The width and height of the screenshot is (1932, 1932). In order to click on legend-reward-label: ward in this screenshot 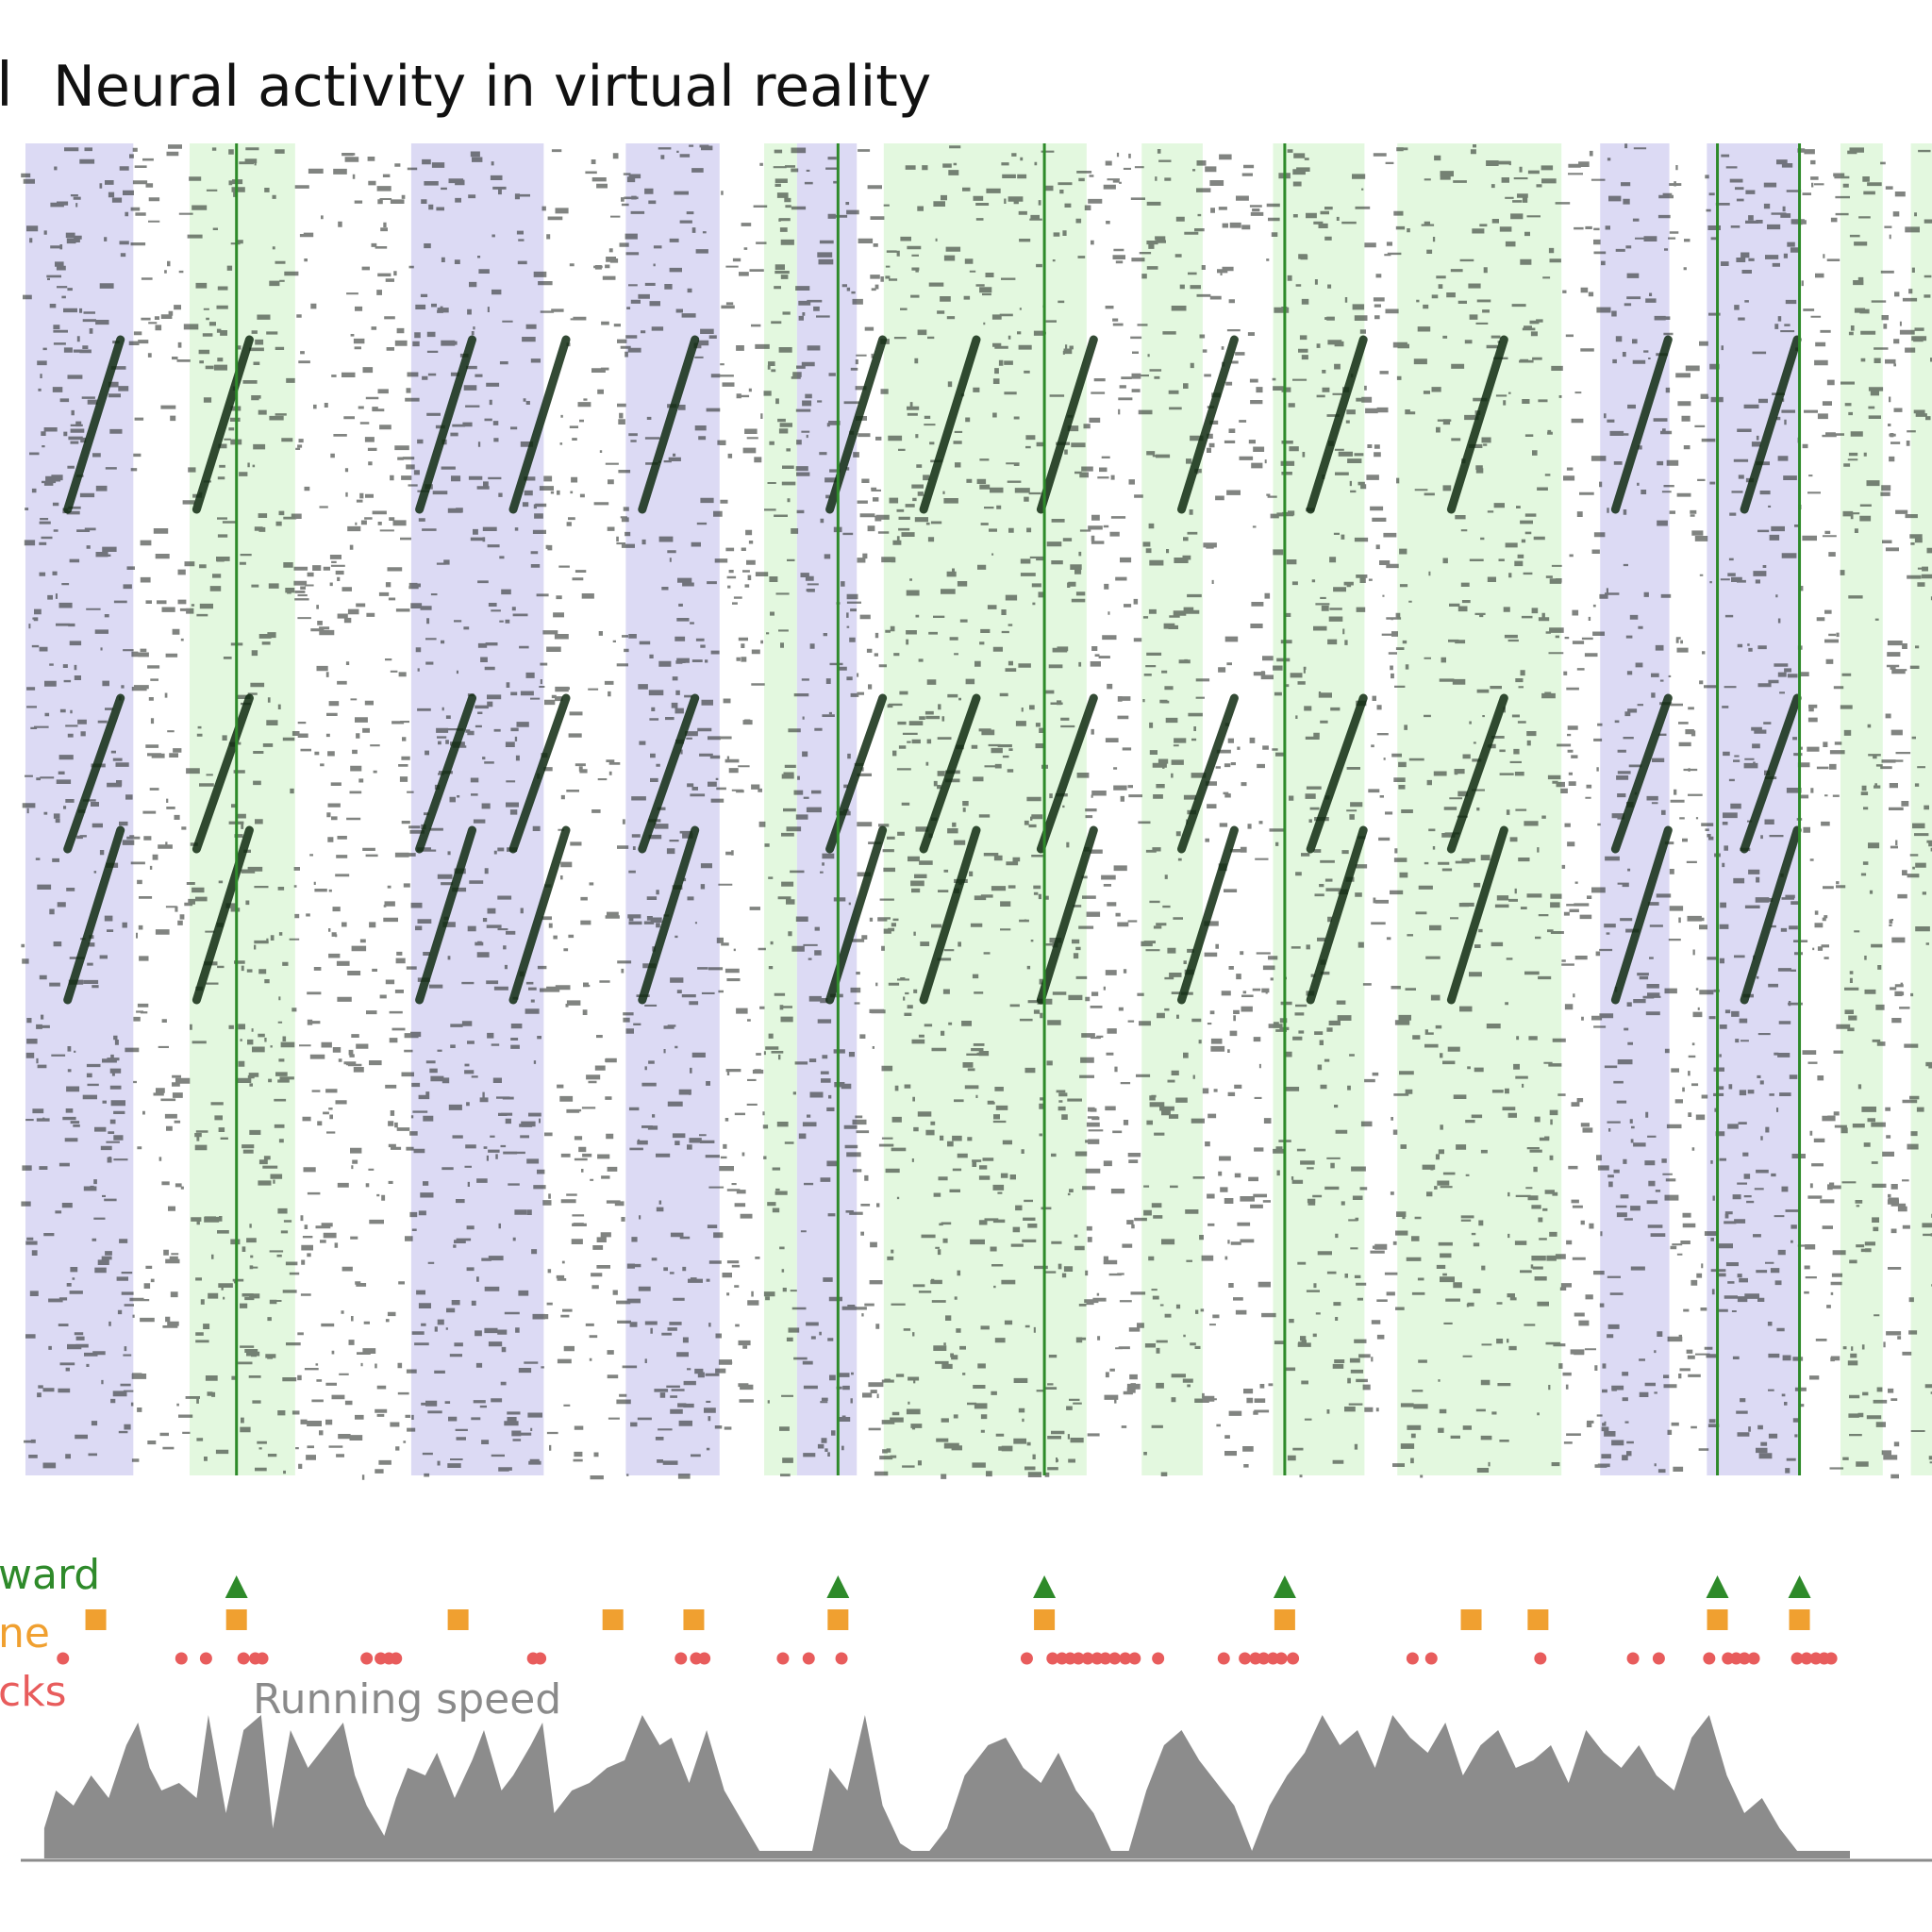, I will do `click(50, 1575)`.